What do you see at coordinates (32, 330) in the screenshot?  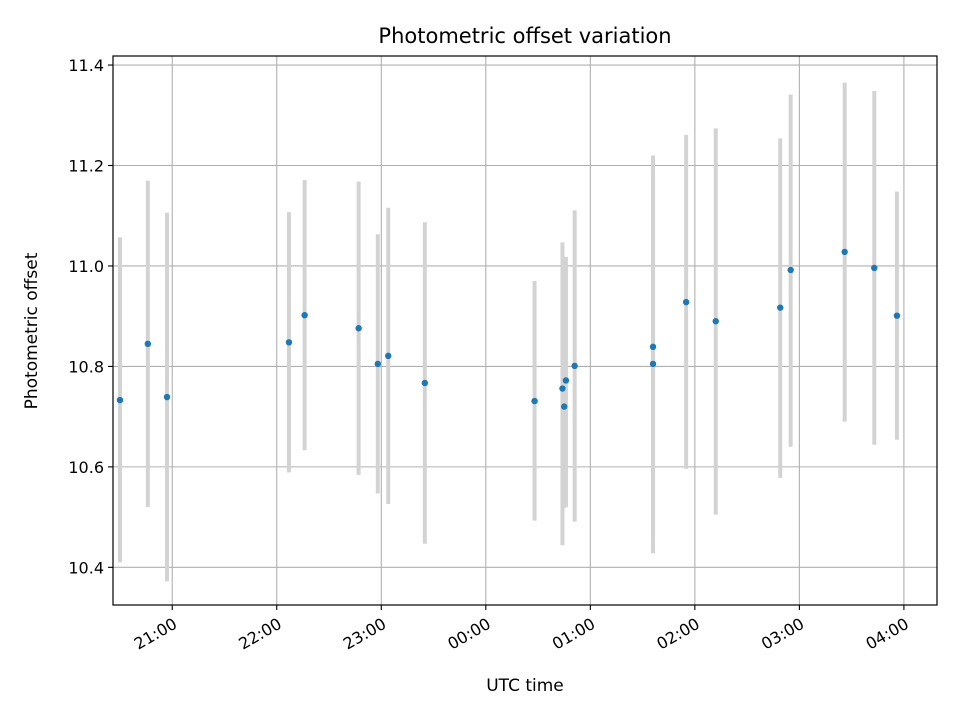 I see `y-axis-label: Photometric offset` at bounding box center [32, 330].